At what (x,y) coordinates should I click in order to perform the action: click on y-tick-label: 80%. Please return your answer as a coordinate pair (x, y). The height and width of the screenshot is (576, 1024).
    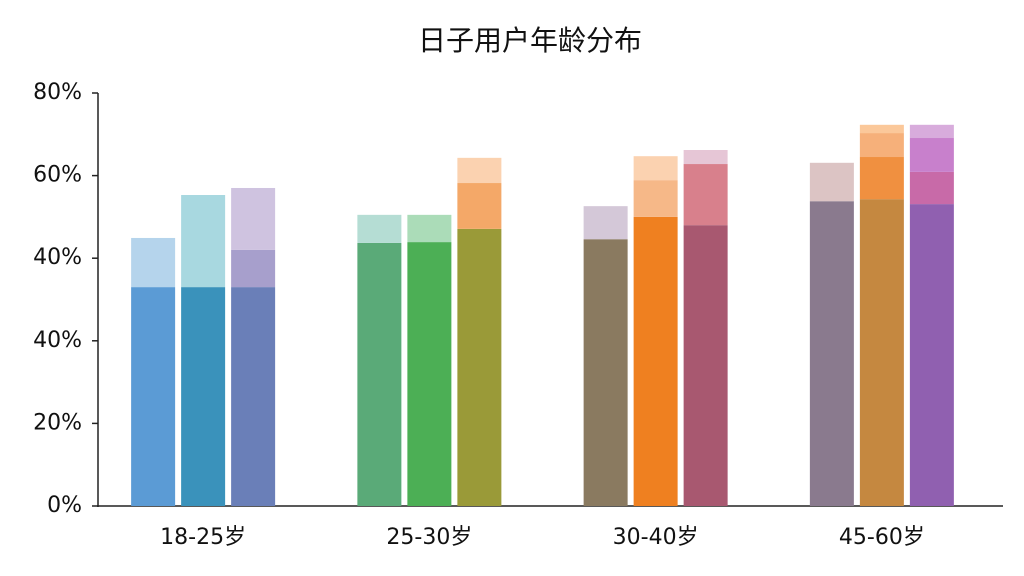
    Looking at the image, I should click on (57, 92).